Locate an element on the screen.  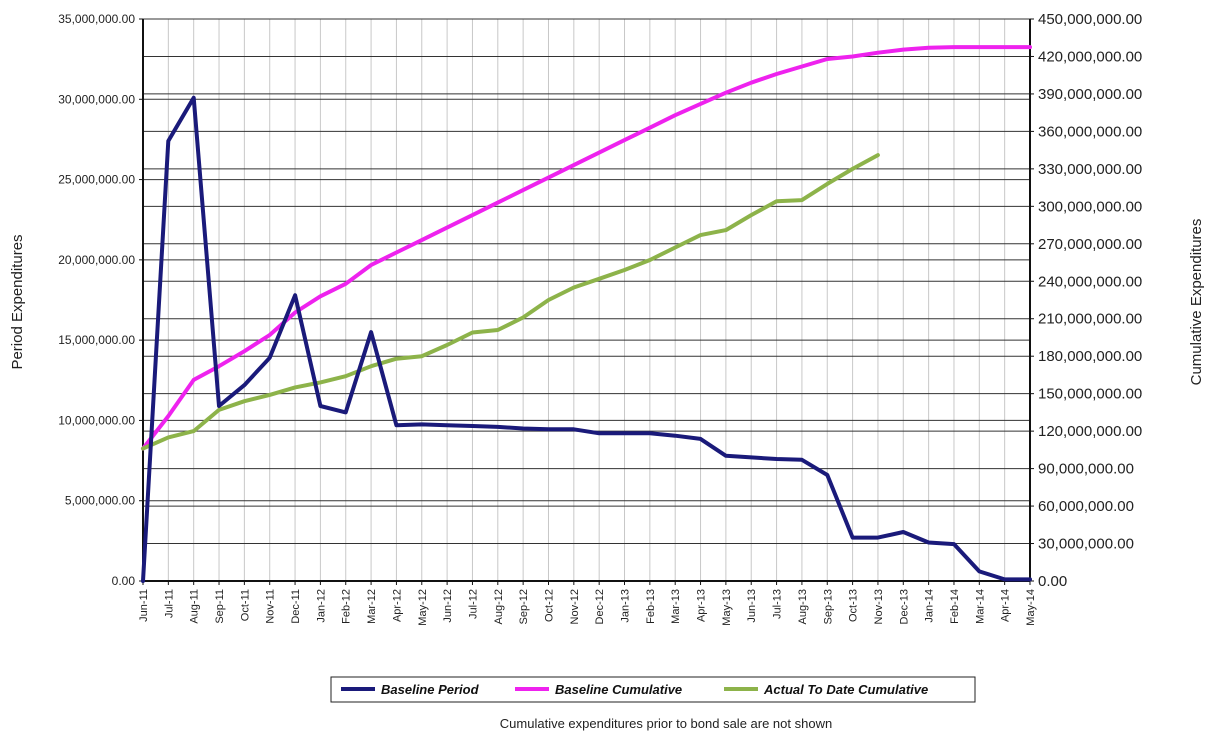
y-right-tick-label: 450,000,000.00 is located at coordinates (1090, 19).